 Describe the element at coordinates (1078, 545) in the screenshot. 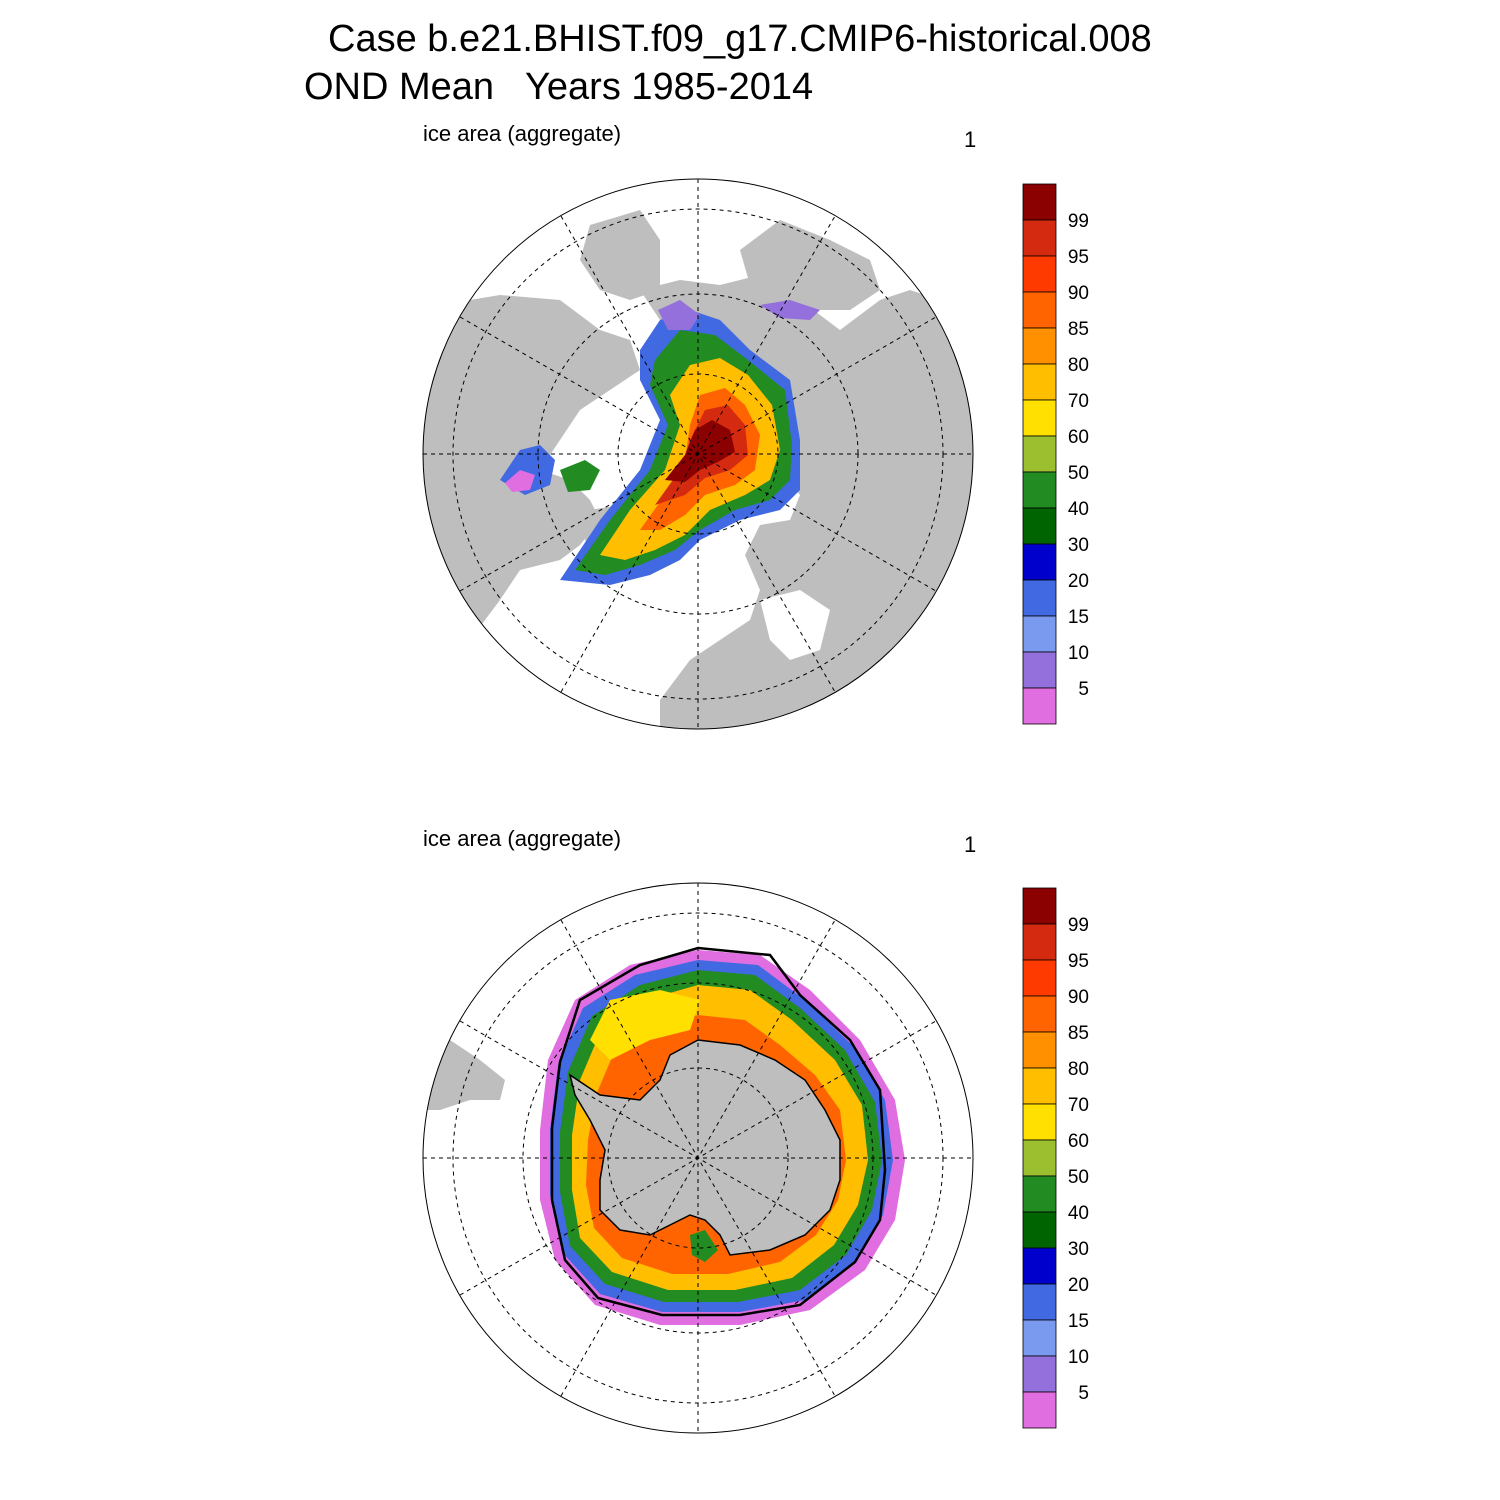

I see `north-colorbar-label: 30` at that location.